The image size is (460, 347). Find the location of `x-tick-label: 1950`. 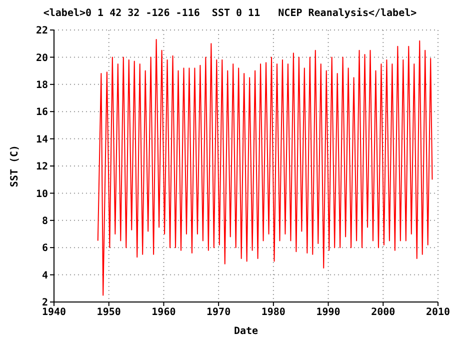

x-tick-label: 1950 is located at coordinates (108, 312).